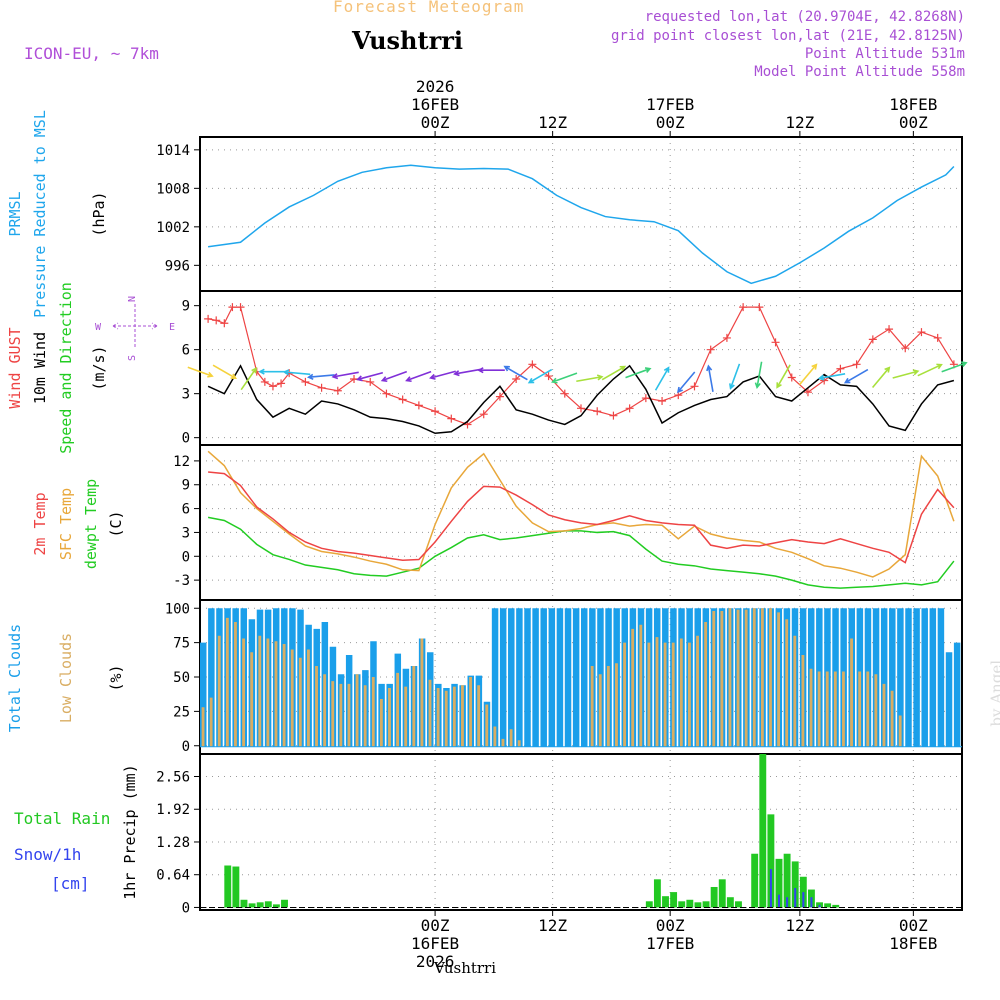 The image size is (1000, 1000). I want to click on y-tick-label: 50, so click(181, 678).